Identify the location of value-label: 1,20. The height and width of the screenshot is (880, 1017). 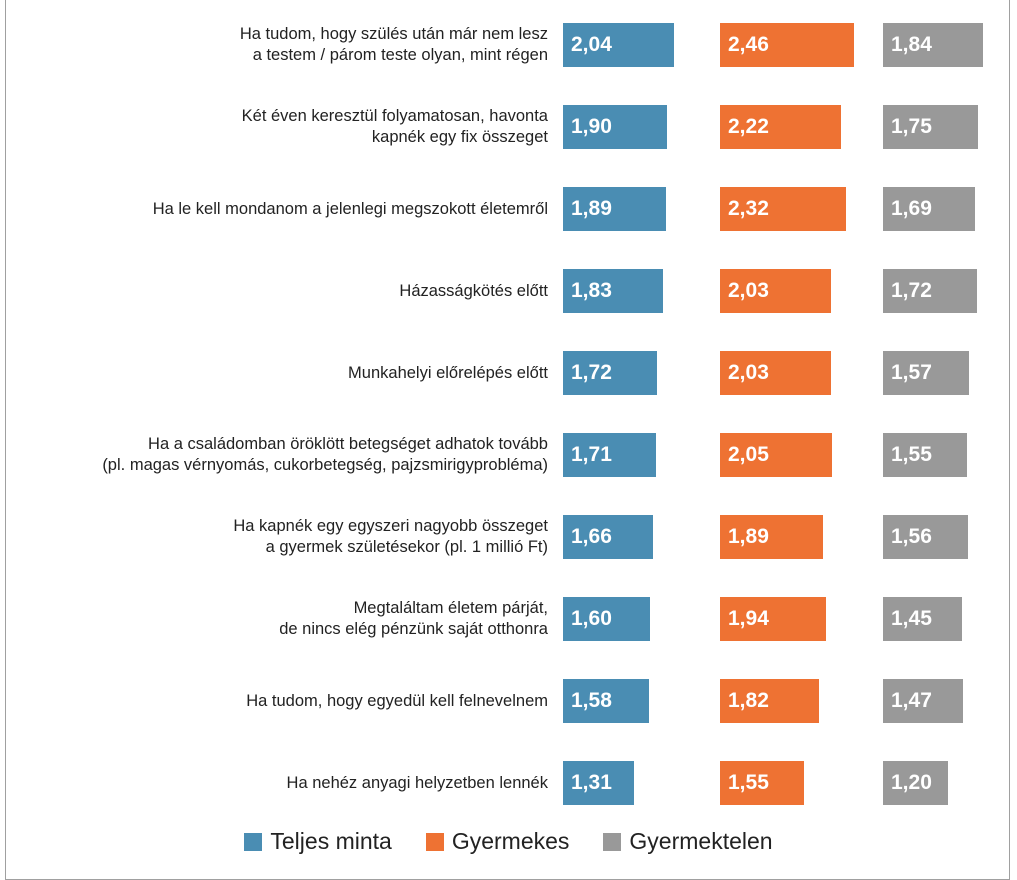
(911, 782).